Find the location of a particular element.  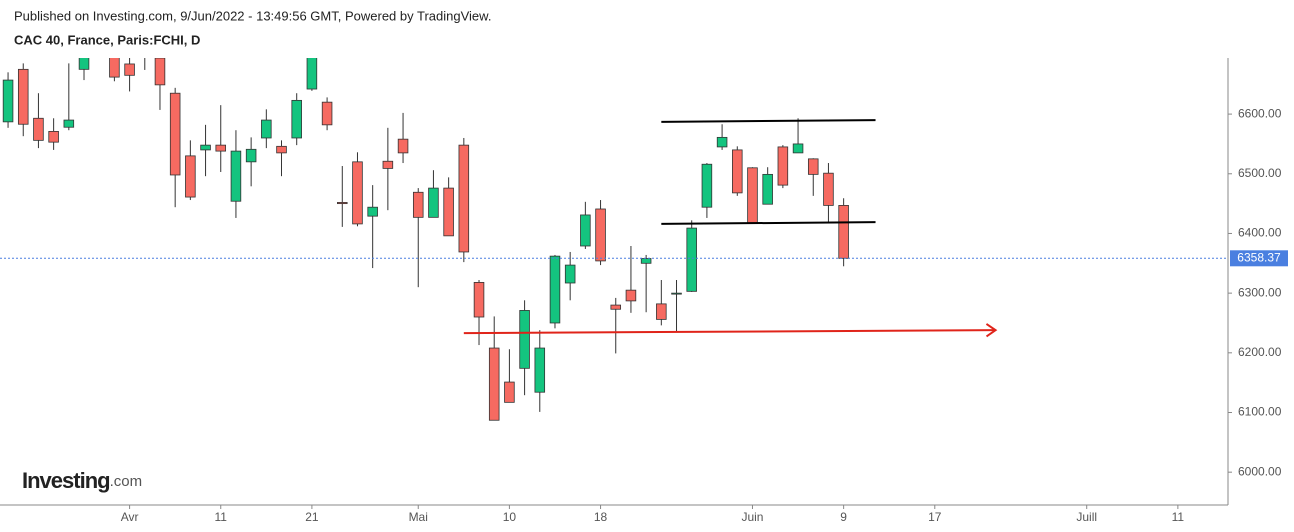

last-price-label: 6358.37 is located at coordinates (1259, 257).